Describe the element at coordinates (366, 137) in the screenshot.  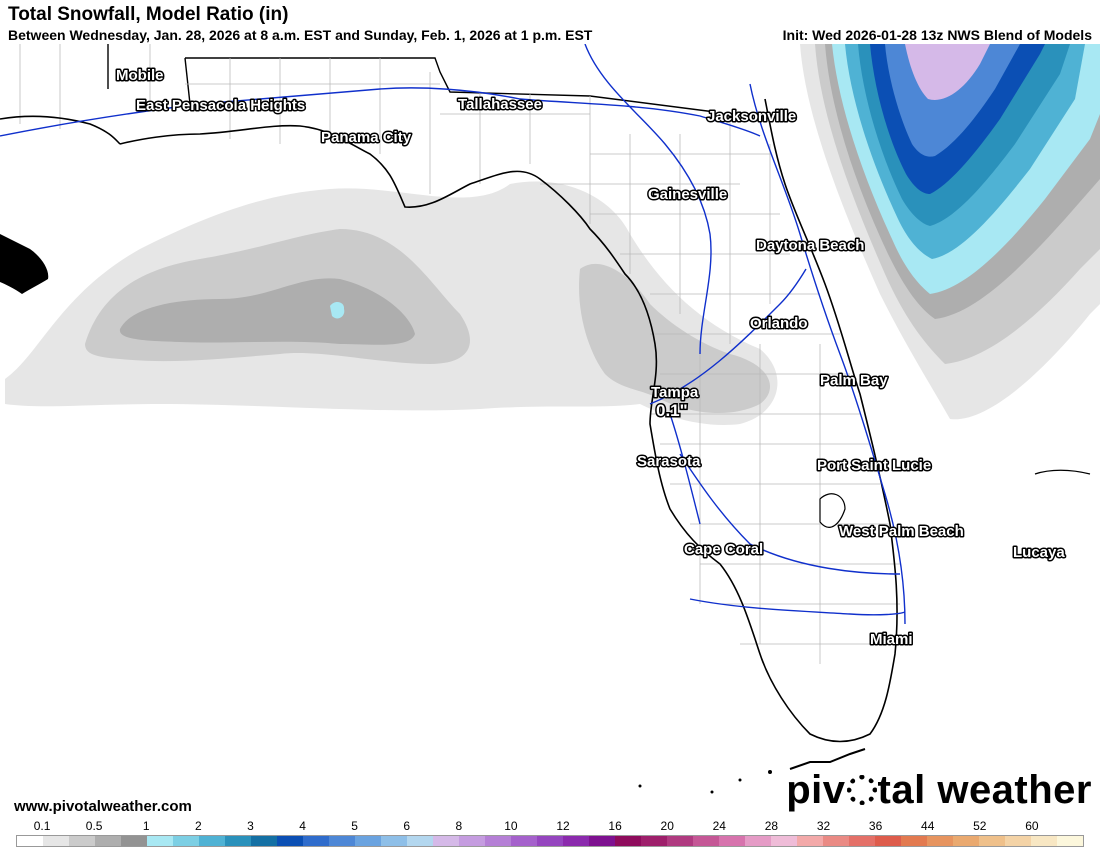
I see `city-panama-city: Panama City` at that location.